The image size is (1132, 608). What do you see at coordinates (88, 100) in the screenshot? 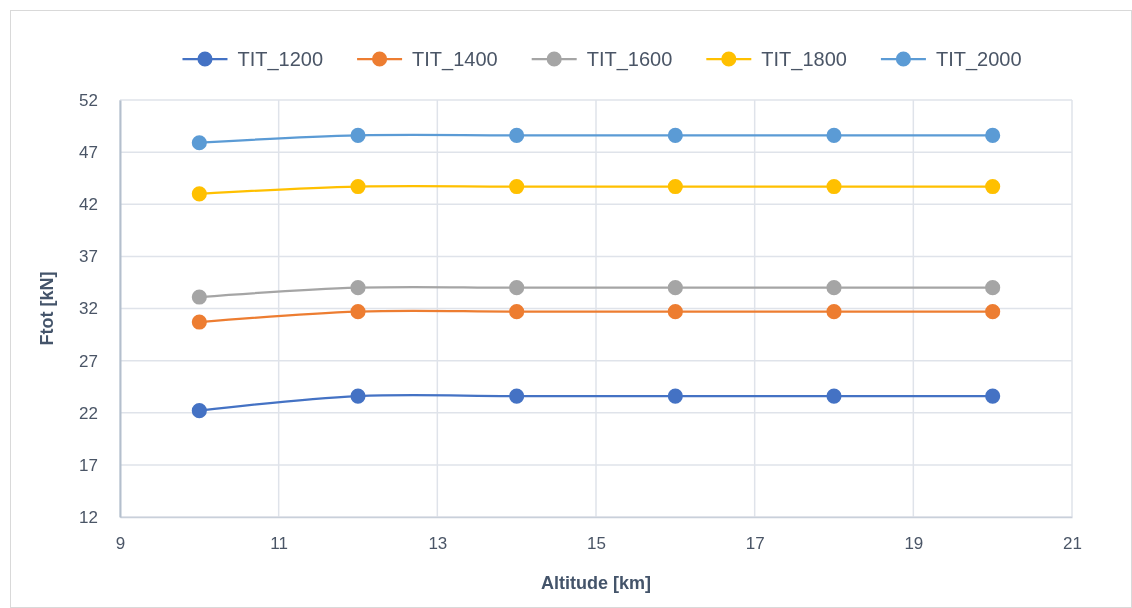
I see `y-tick-label: 52` at bounding box center [88, 100].